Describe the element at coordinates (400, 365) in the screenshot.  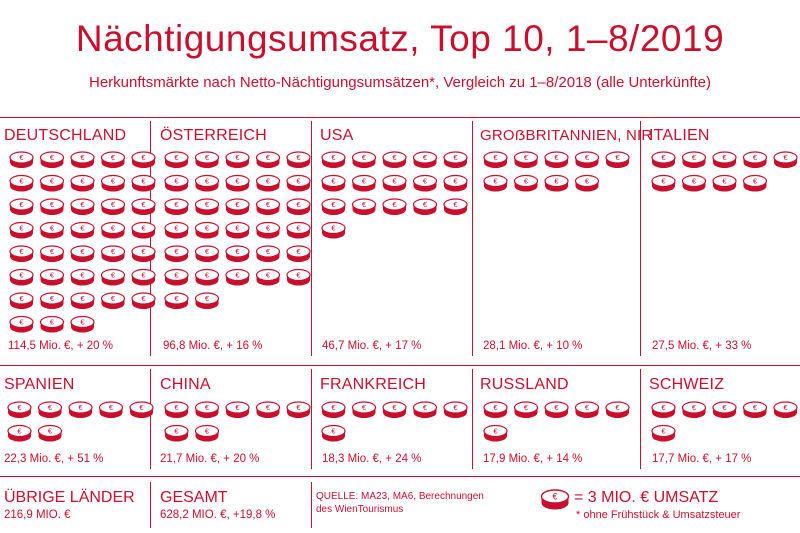
I see `divider-middle` at that location.